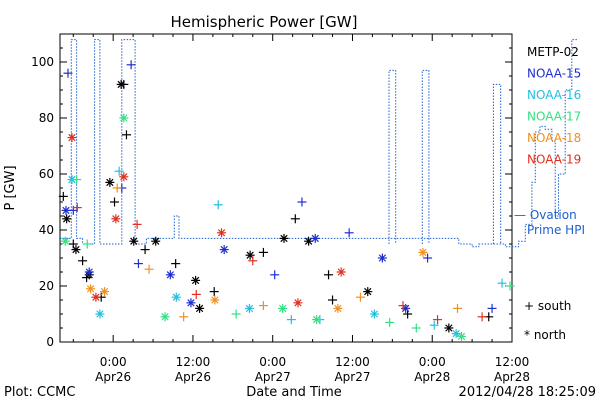 The width and height of the screenshot is (600, 400). What do you see at coordinates (39, 392) in the screenshot?
I see `footer-left: Plot: CCMC` at bounding box center [39, 392].